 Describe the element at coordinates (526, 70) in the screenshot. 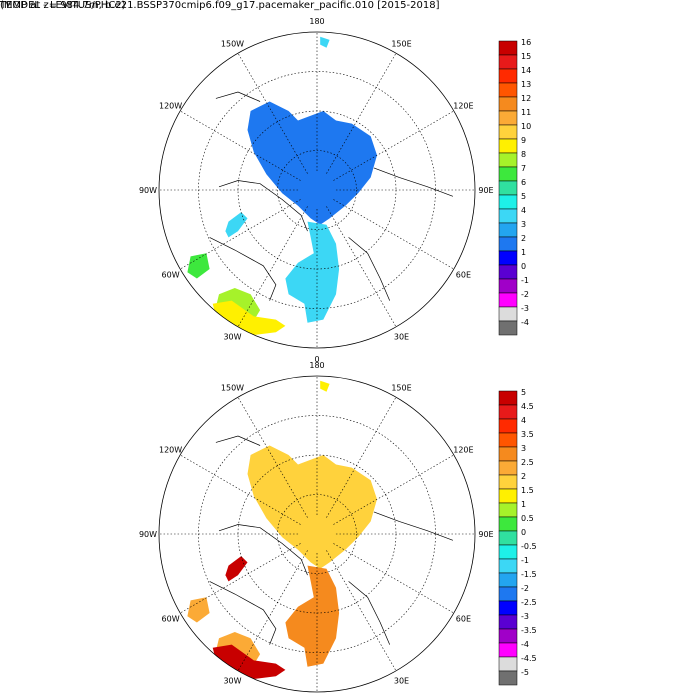

I see `colorbar-label: 14` at that location.